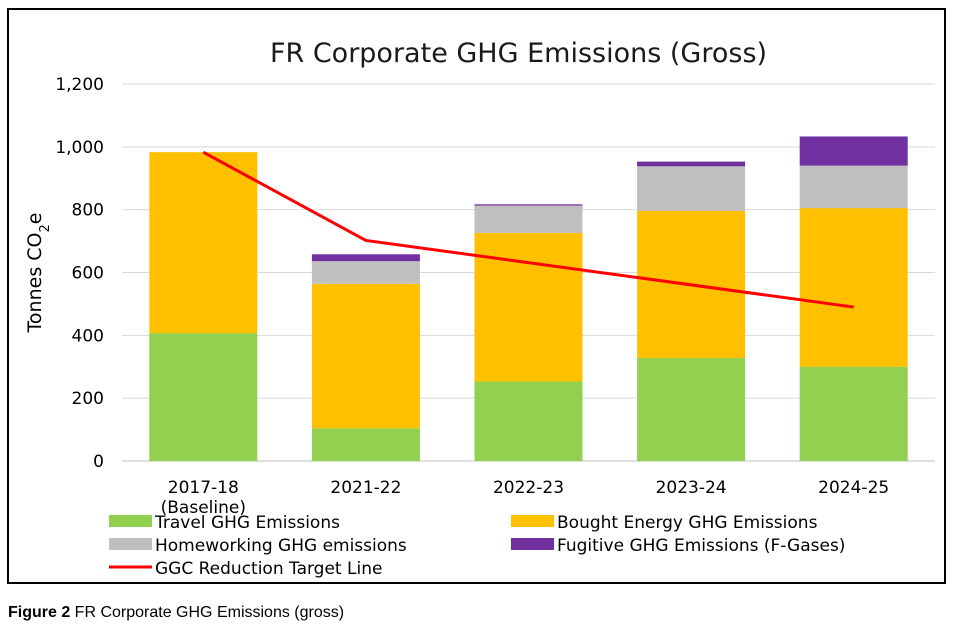  I want to click on x-tick-label: (Baseline), so click(203, 508).